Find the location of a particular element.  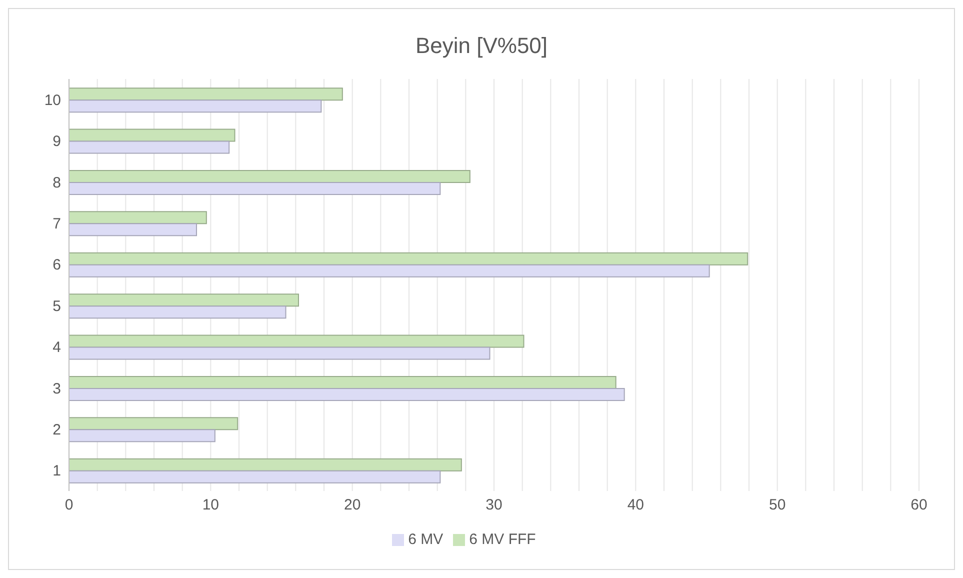

y-tick-label: 5 is located at coordinates (56, 306).